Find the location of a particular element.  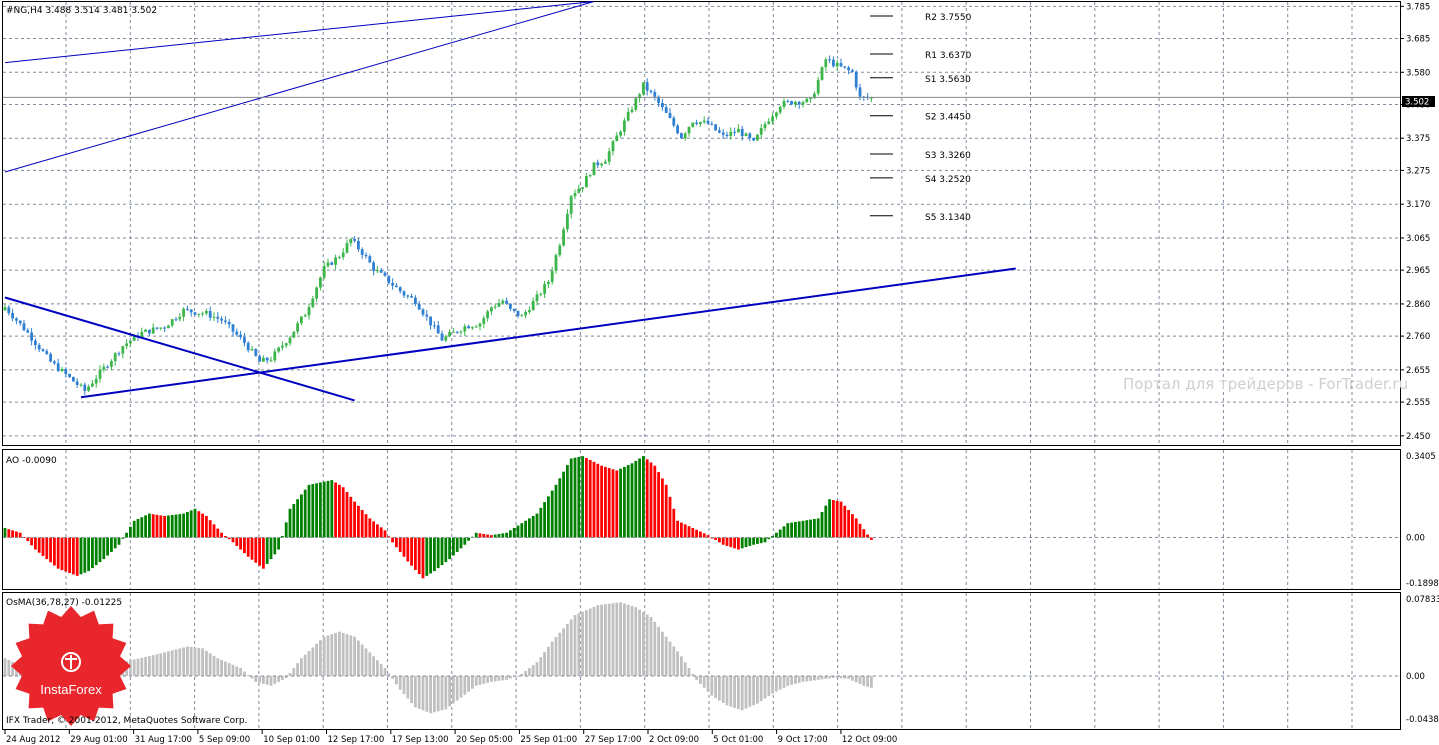

current-price-tag-bg is located at coordinates (1418, 101).